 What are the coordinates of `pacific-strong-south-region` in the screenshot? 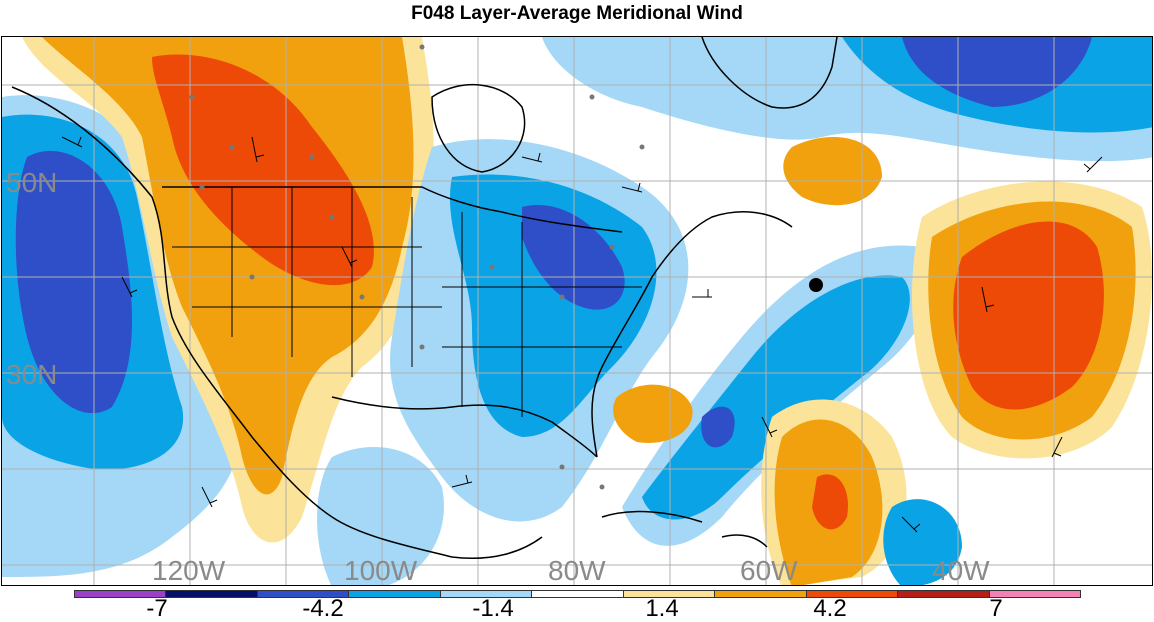 It's located at (73, 282).